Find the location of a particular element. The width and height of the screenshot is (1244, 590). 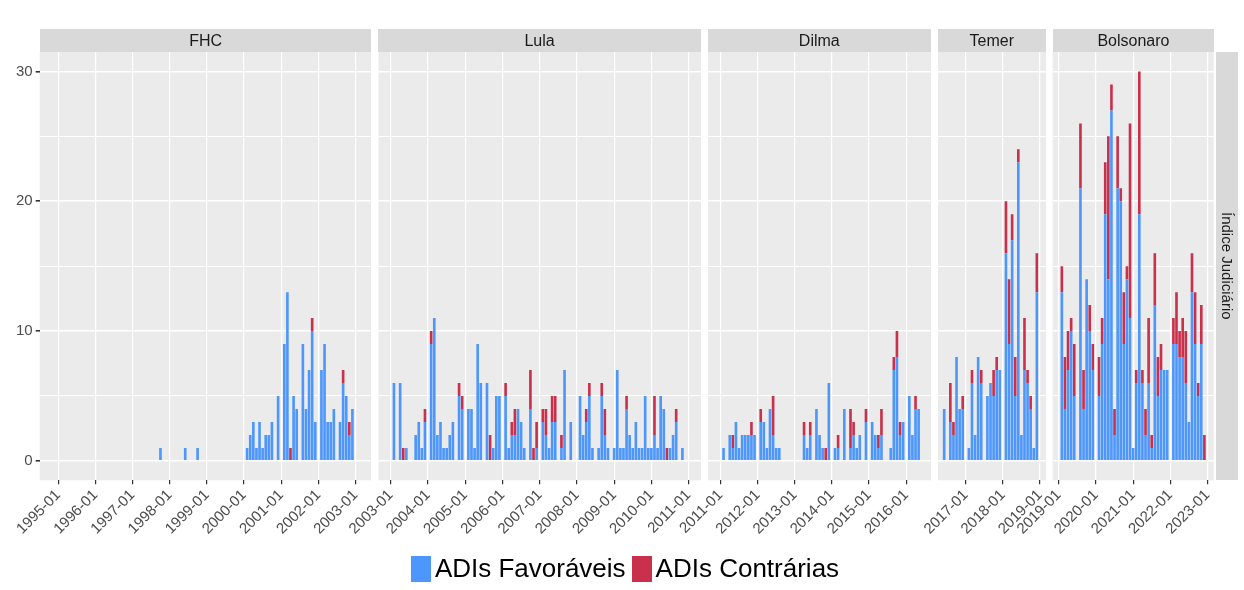

text: Índice Judiciário is located at coordinates (1227, 266).